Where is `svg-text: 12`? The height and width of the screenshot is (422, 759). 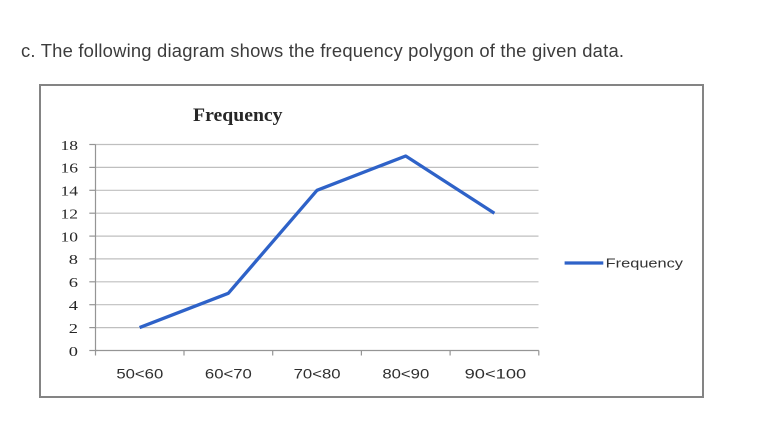
svg-text: 12 is located at coordinates (70, 214).